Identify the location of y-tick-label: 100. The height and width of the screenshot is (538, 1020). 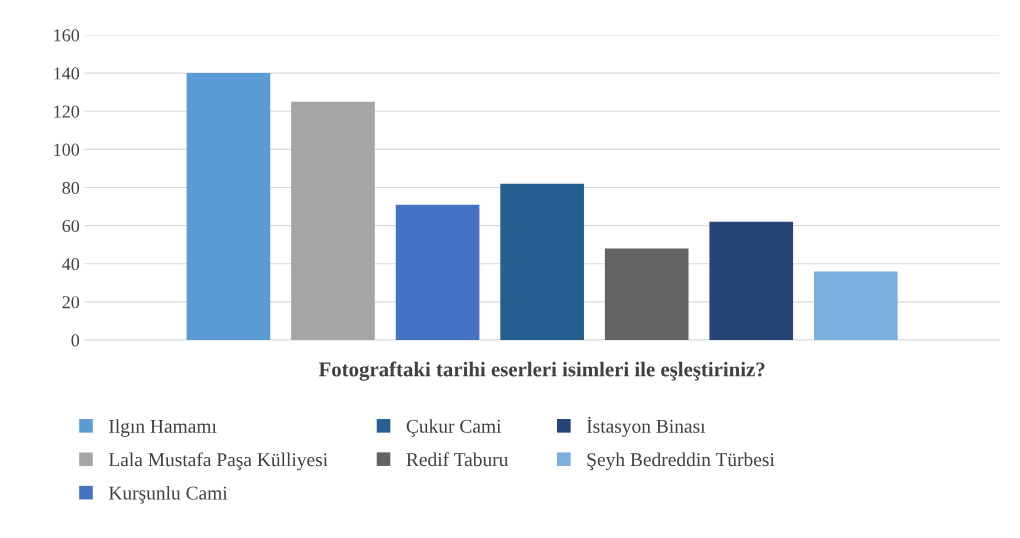
(67, 149).